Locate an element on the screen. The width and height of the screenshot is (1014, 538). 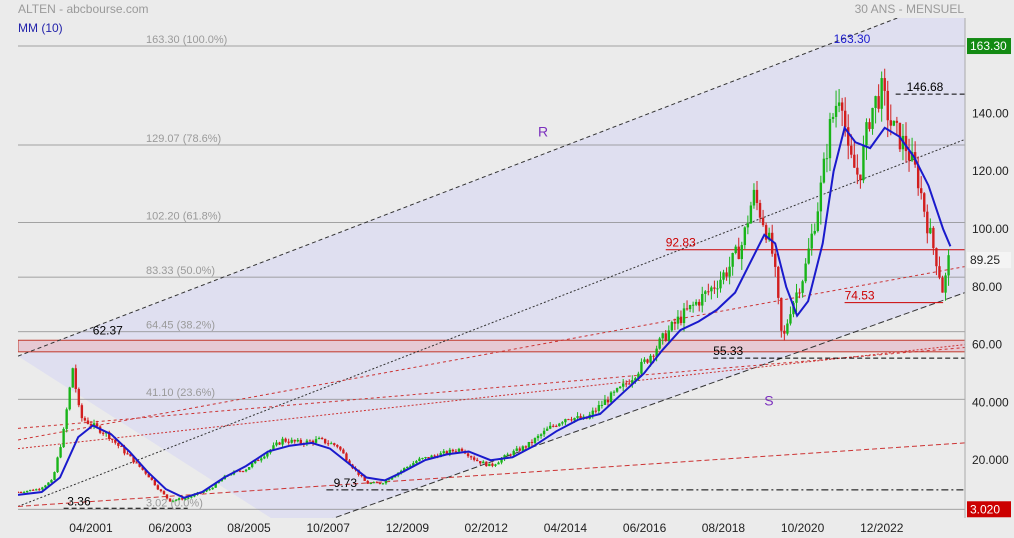
price-annotation: 146.68 is located at coordinates (925, 87).